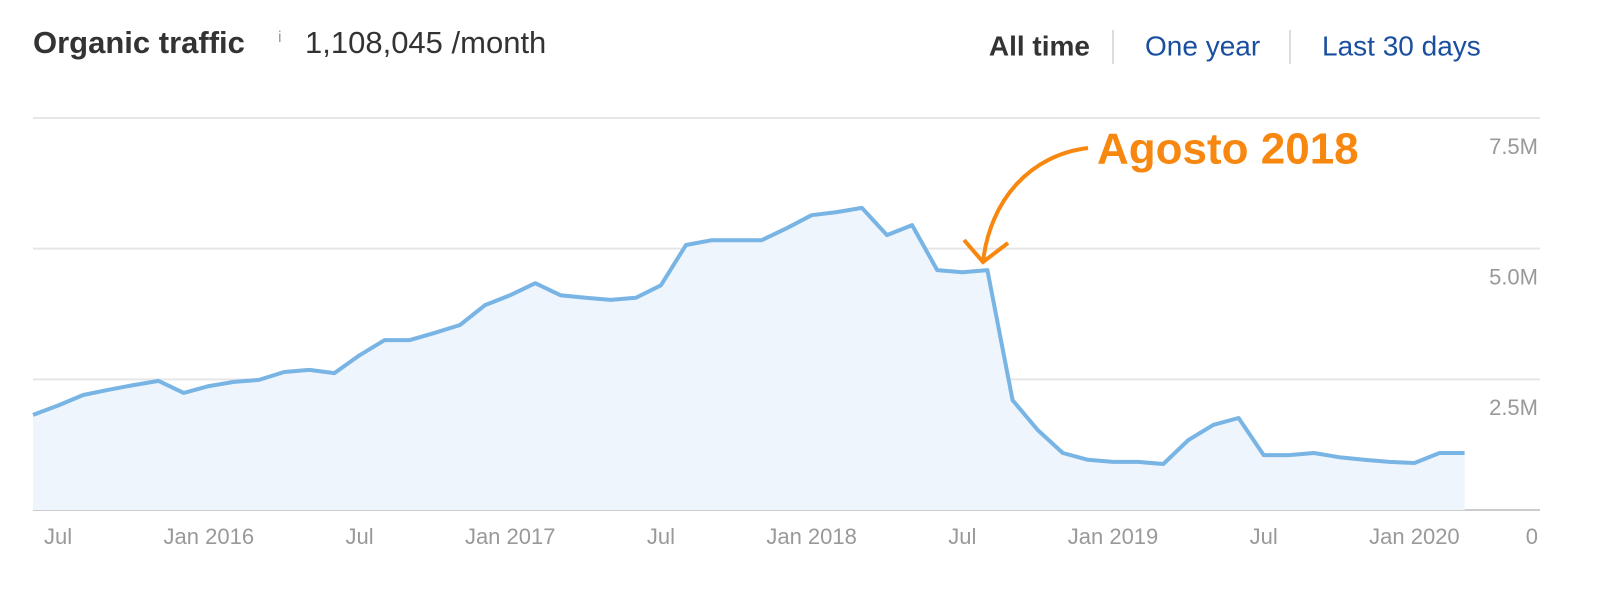 This screenshot has height=599, width=1600. What do you see at coordinates (1414, 536) in the screenshot?
I see `x-tick-label: Jan 2020` at bounding box center [1414, 536].